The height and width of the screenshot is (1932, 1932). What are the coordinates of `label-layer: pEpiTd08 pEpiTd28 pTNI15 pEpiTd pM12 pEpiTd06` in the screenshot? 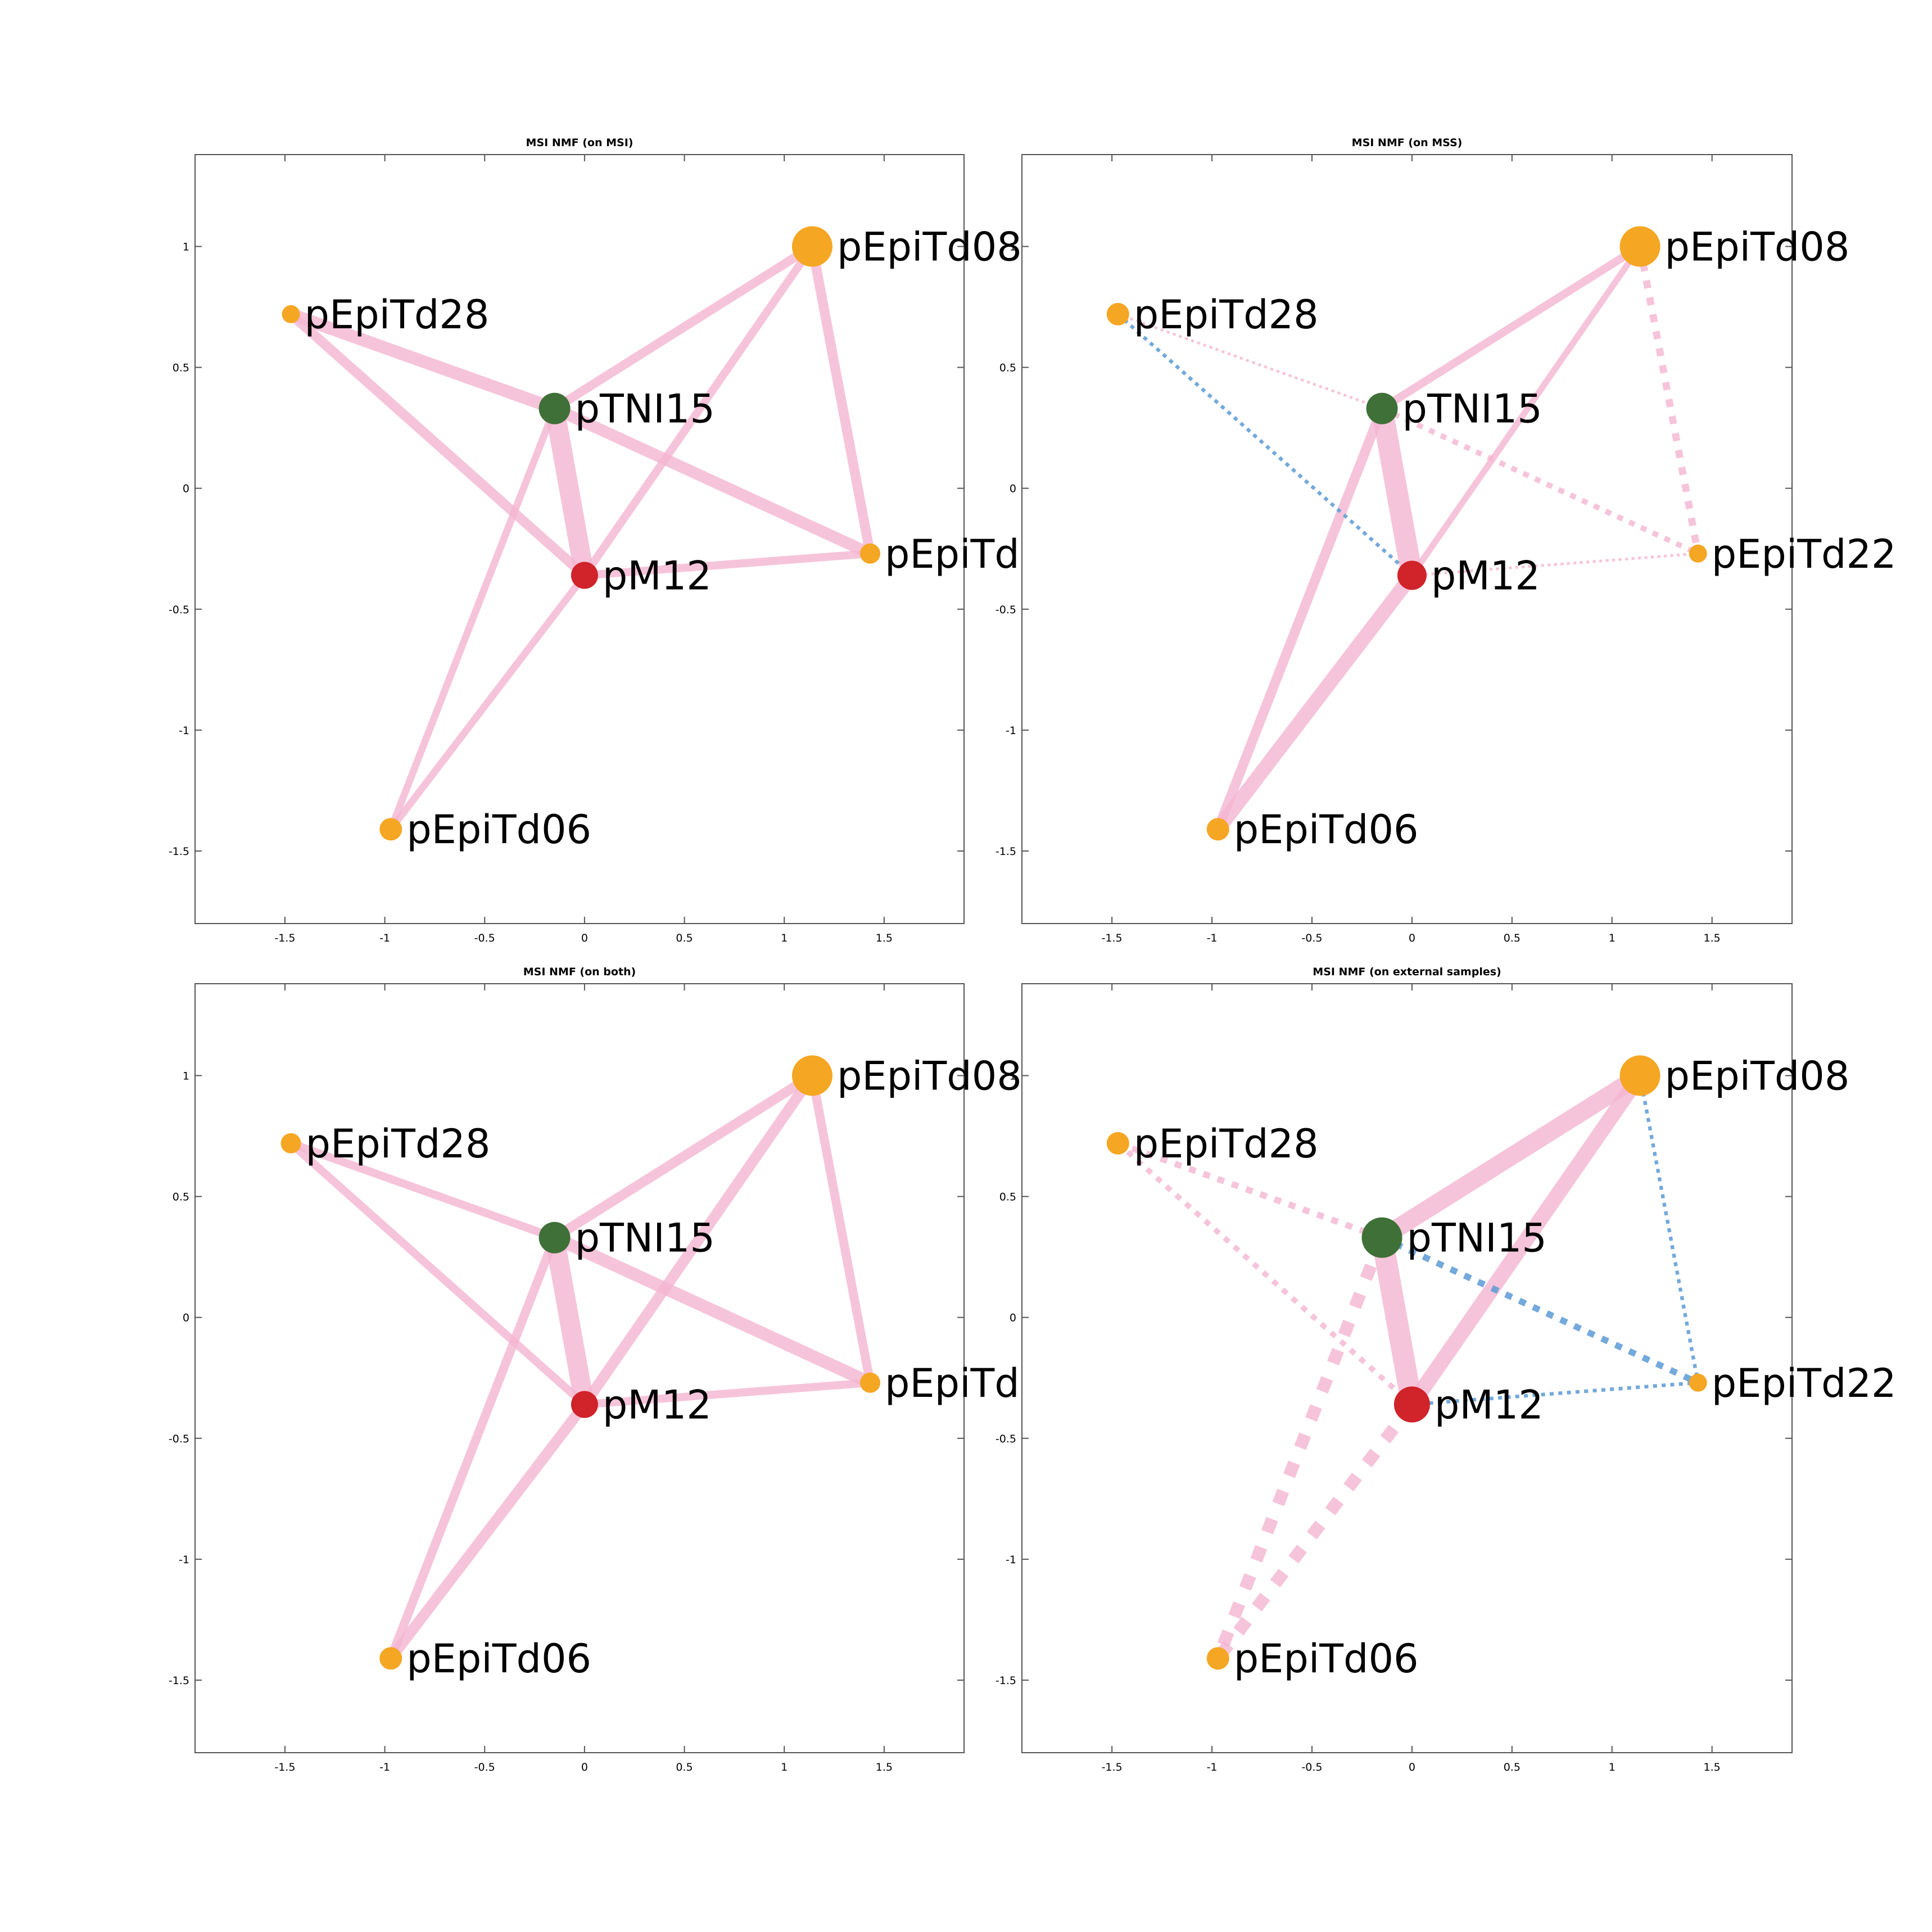 It's located at (664, 1367).